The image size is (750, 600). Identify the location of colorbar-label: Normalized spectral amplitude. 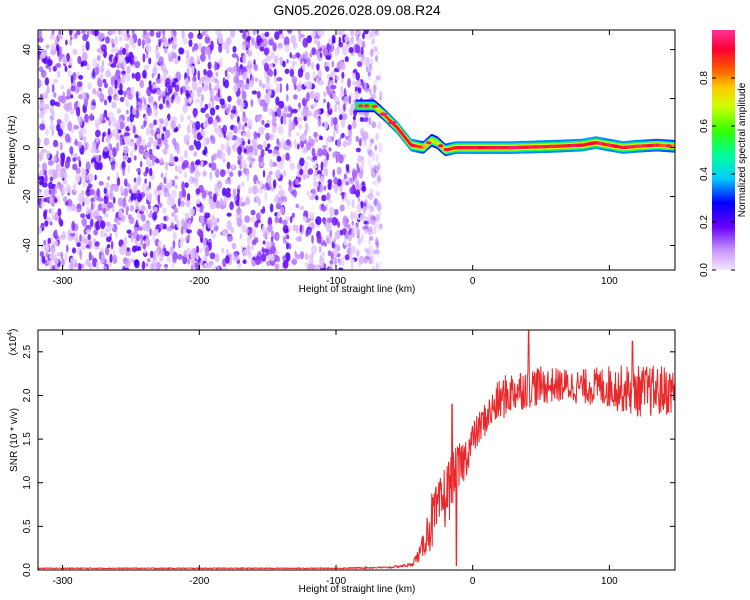
(742, 149).